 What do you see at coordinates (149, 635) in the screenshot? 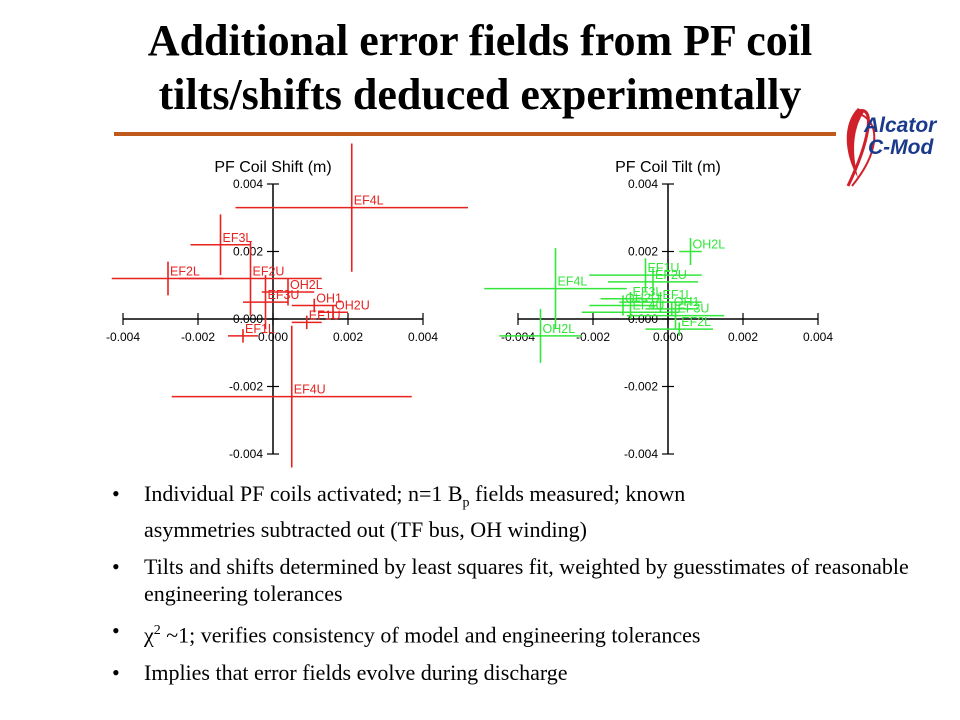
I see `chi-symbol: χ` at bounding box center [149, 635].